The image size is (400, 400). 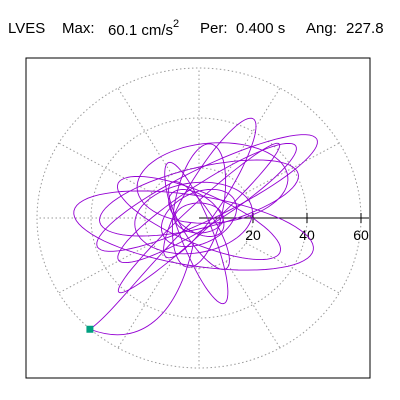 I want to click on period-value: 0.400 s, so click(x=261, y=28).